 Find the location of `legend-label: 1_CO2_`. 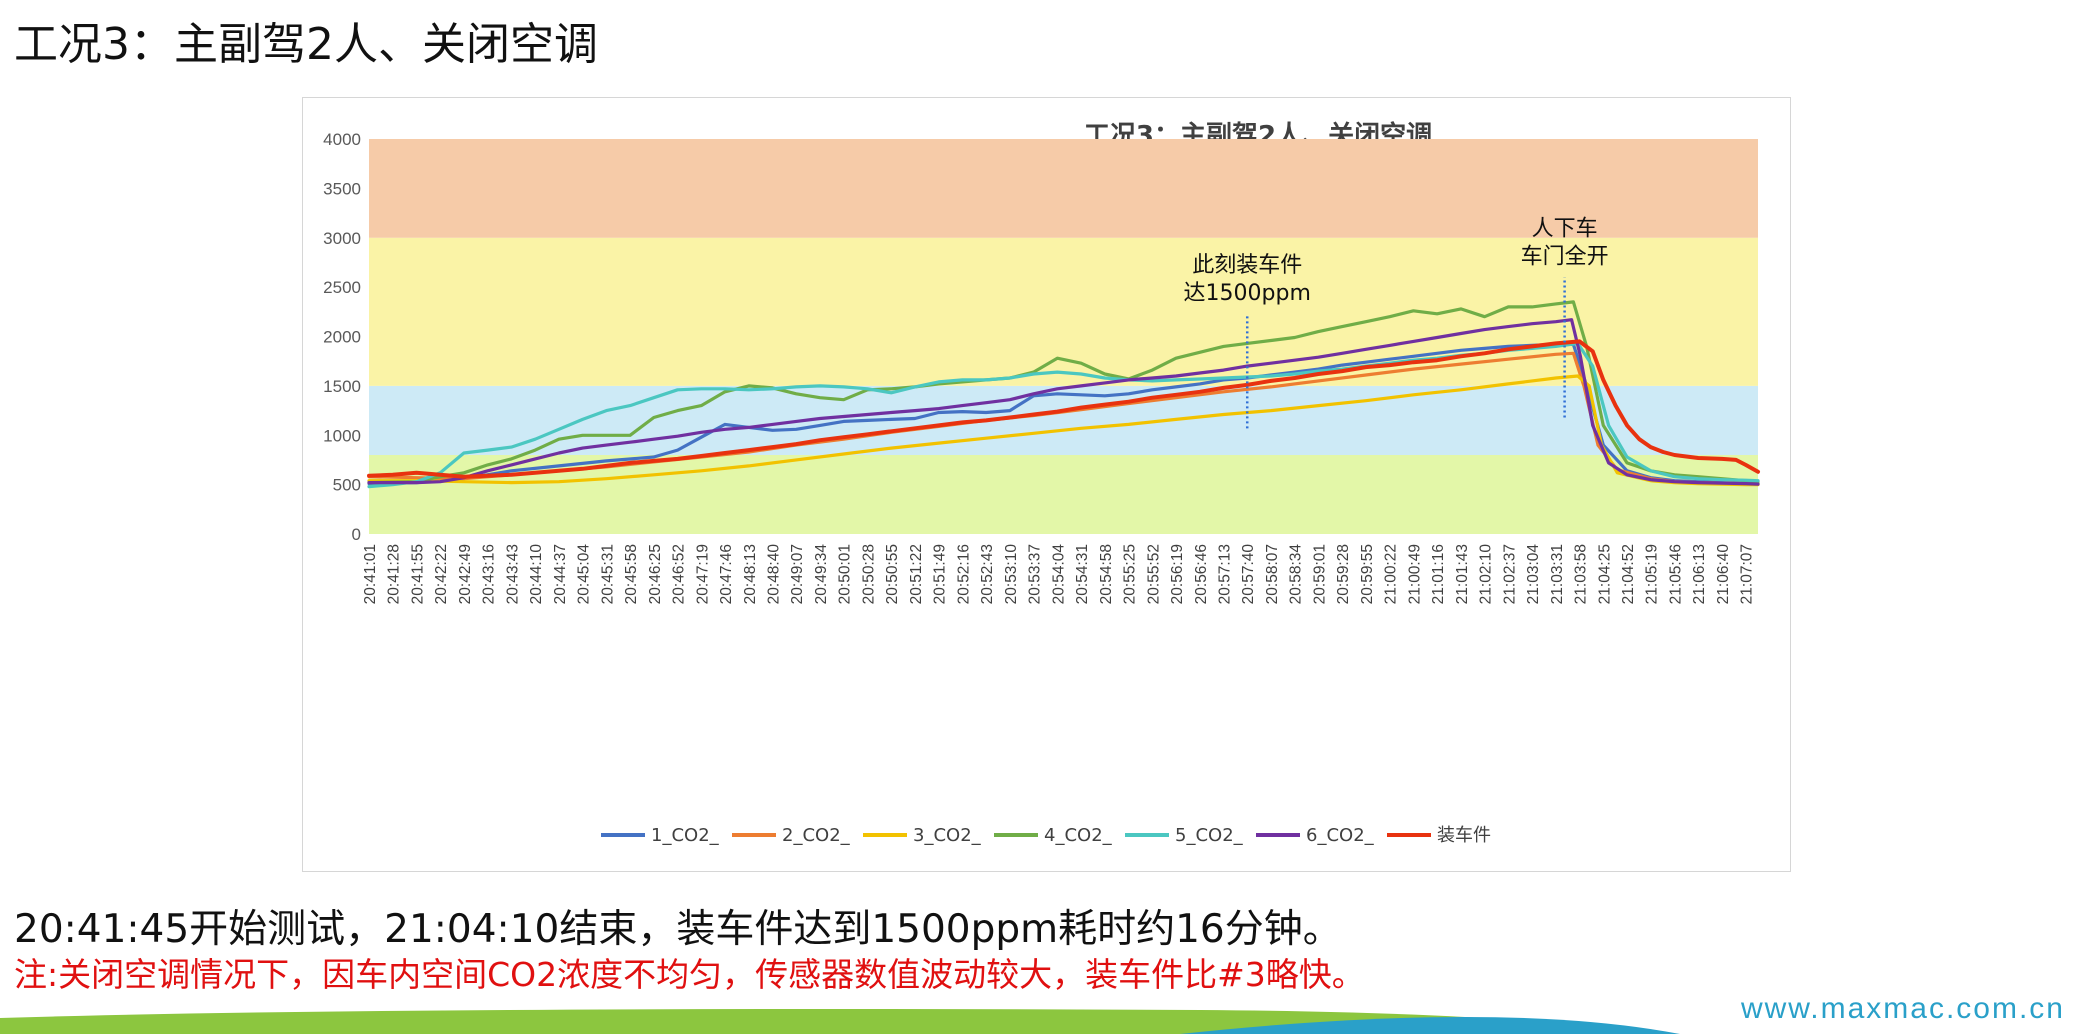

legend-label: 1_CO2_ is located at coordinates (685, 835).